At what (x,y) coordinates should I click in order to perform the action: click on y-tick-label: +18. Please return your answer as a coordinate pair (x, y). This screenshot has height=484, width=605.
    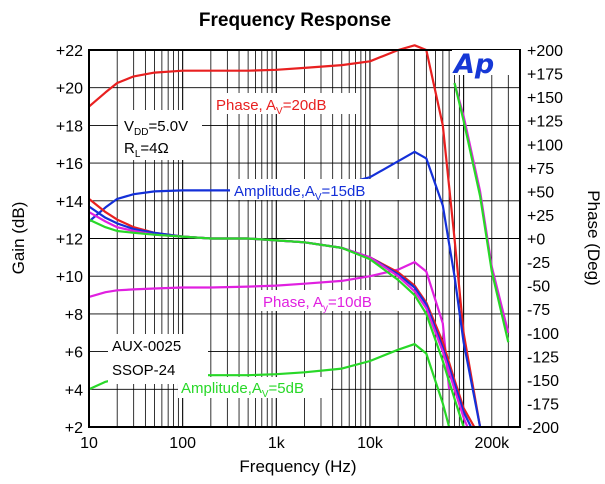
    Looking at the image, I should click on (69, 126).